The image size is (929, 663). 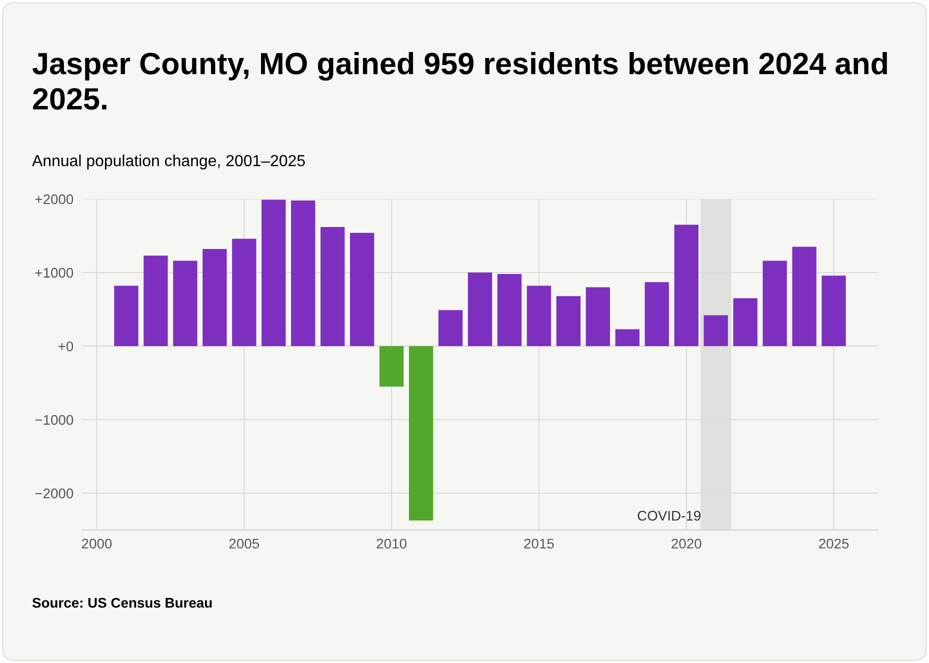 What do you see at coordinates (54, 493) in the screenshot?
I see `y-tick-label: −2000` at bounding box center [54, 493].